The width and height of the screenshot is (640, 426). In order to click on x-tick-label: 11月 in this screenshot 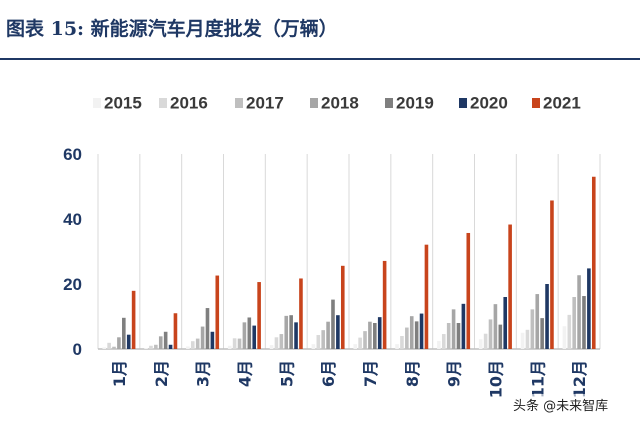, I will do `click(537, 379)`.